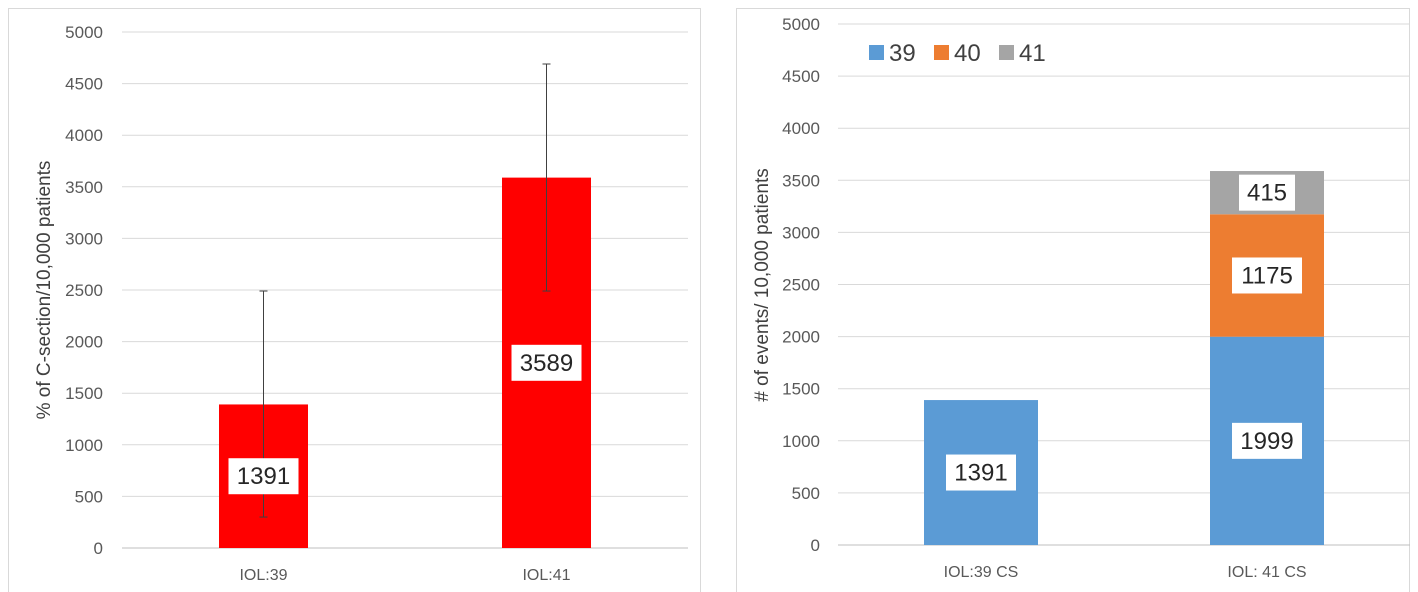 Image resolution: width=1418 pixels, height=592 pixels. What do you see at coordinates (801, 180) in the screenshot?
I see `right-y-tick-label: 3500` at bounding box center [801, 180].